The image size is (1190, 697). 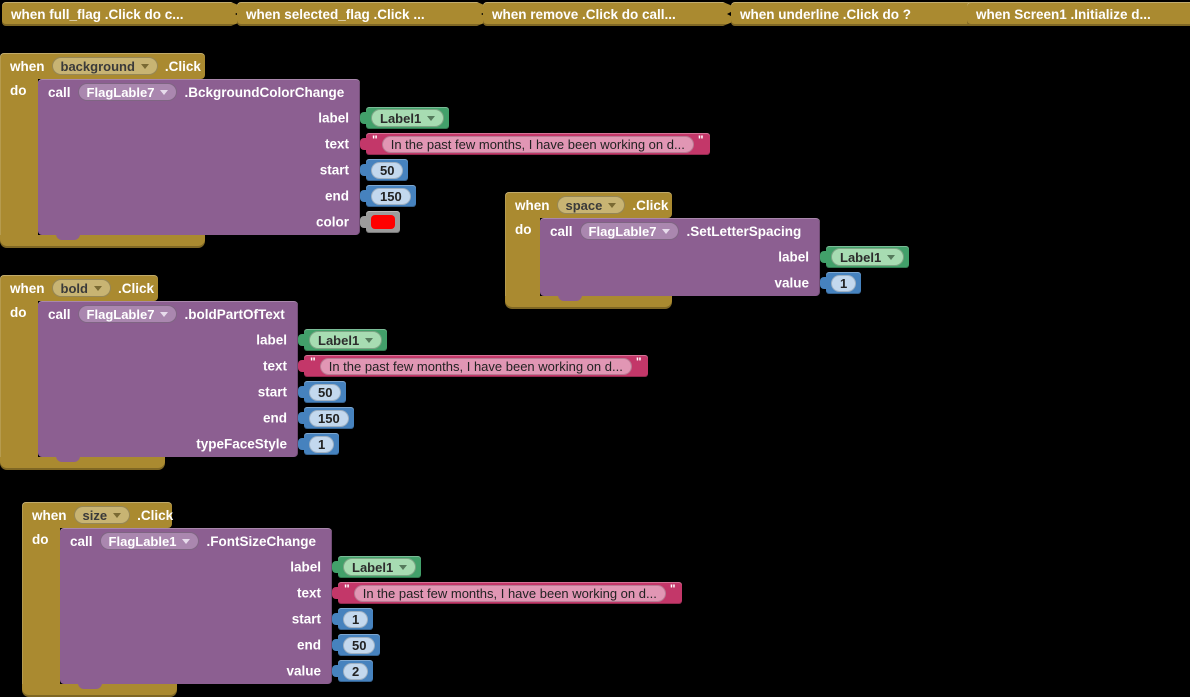 I want to click on component-dropdown: background, so click(x=104, y=66).